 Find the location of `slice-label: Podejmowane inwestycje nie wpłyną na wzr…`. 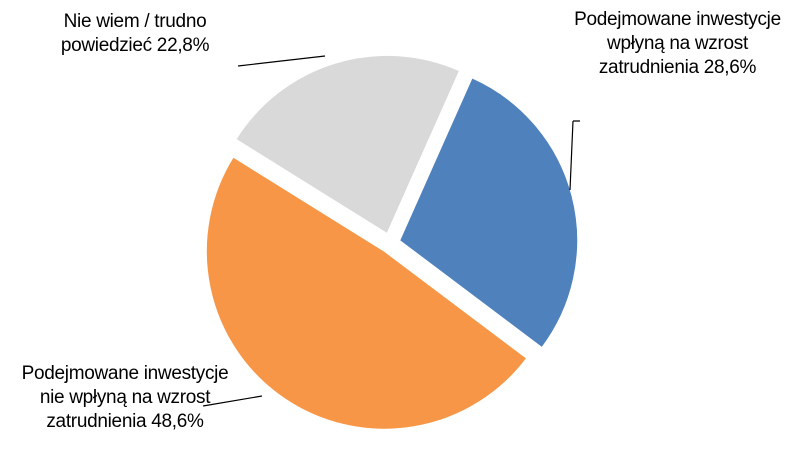

slice-label: Podejmowane inwestycje nie wpłyną na wzr… is located at coordinates (125, 398).